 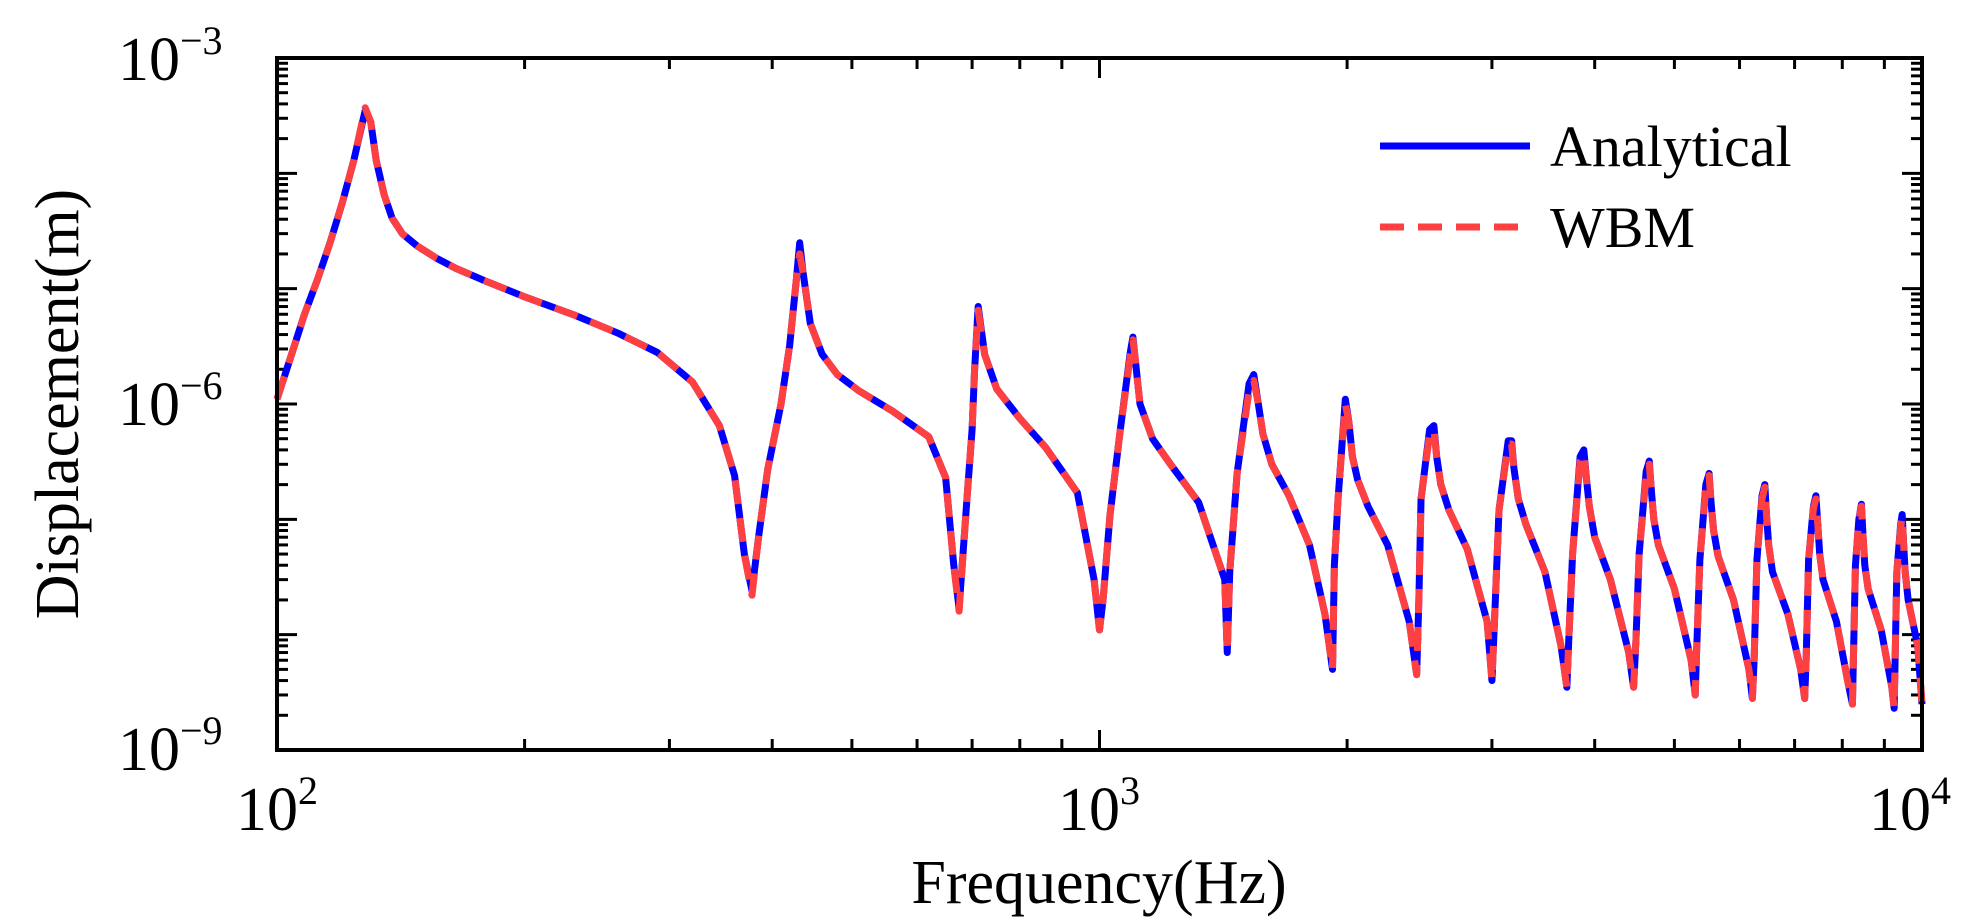 I want to click on legend-label-wbm: WBM, so click(x=1622, y=227).